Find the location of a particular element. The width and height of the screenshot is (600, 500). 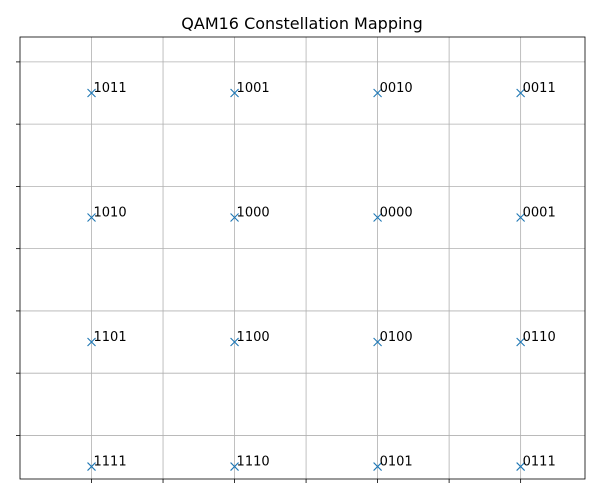

point-label: 0000 is located at coordinates (396, 213).